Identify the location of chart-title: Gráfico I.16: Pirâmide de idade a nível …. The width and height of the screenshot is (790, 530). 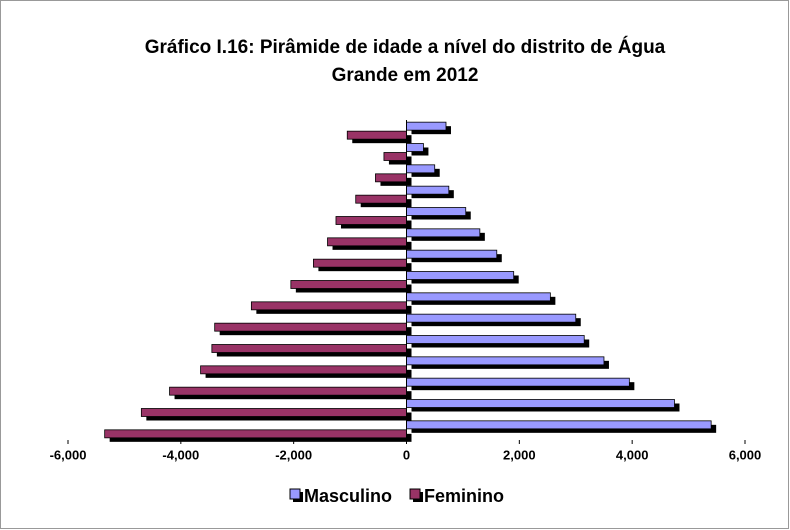
(405, 61).